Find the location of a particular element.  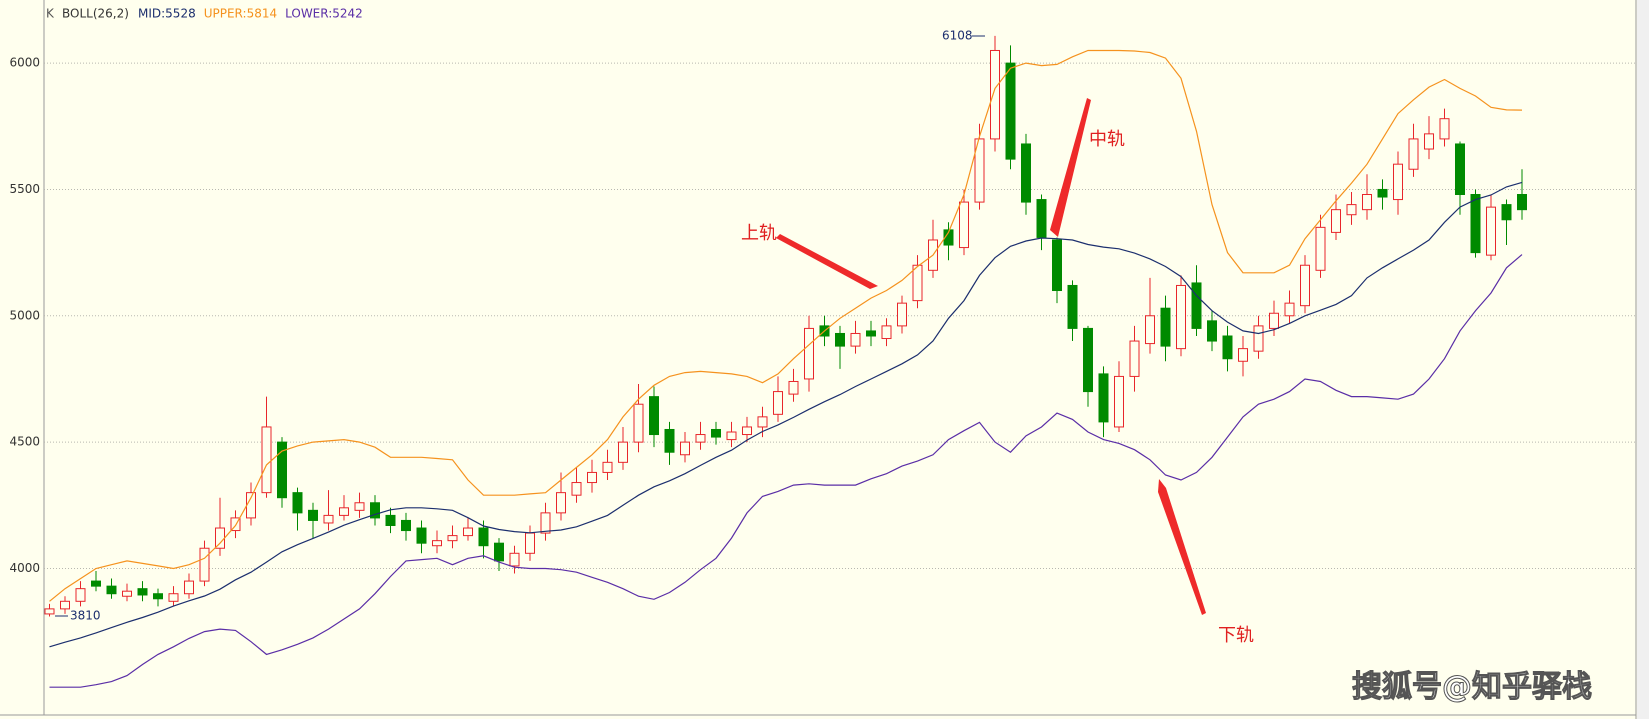

y-tick-label: 5000 is located at coordinates (24, 315).